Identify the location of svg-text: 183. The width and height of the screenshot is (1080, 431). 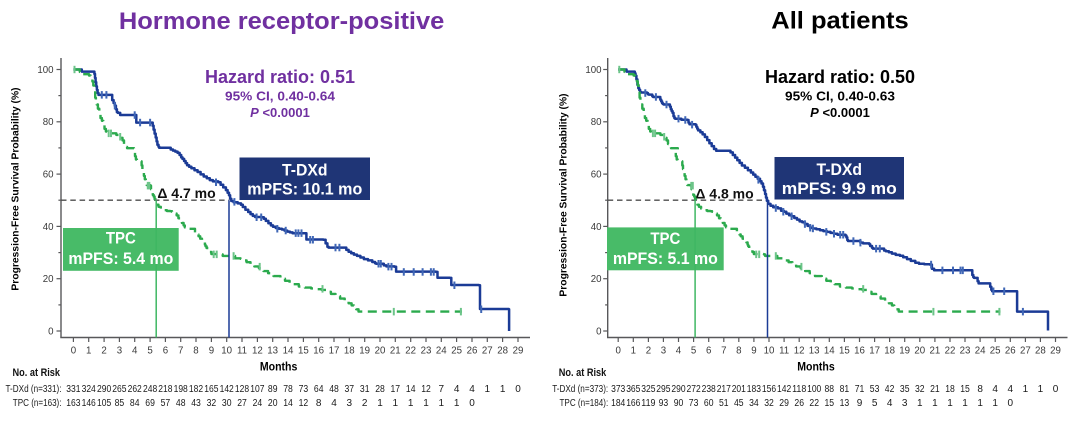
(754, 389).